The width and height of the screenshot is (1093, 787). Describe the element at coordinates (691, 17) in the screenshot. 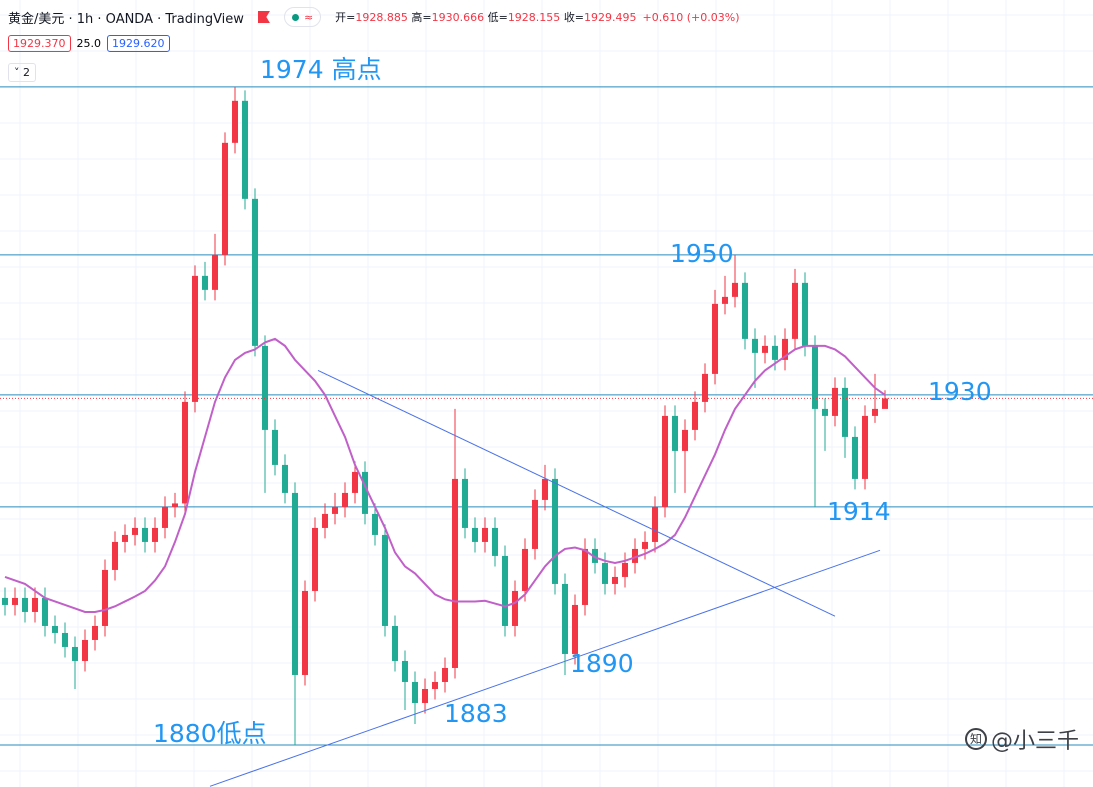

I see `change: +0.610 (+0.03%)` at that location.